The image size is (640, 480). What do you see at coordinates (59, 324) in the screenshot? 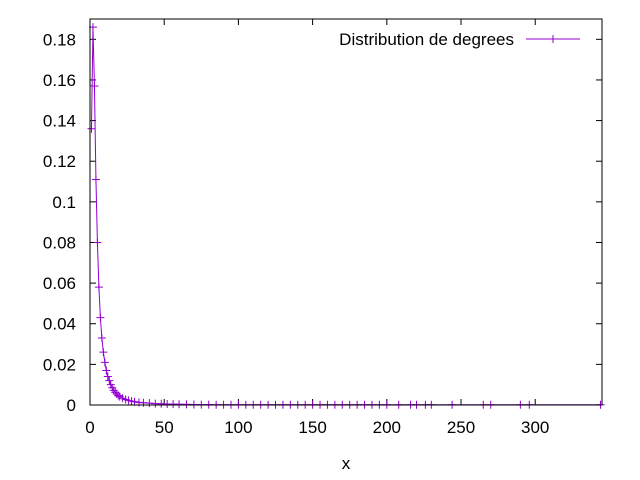
I see `y-tick-label: 0.04` at bounding box center [59, 324].